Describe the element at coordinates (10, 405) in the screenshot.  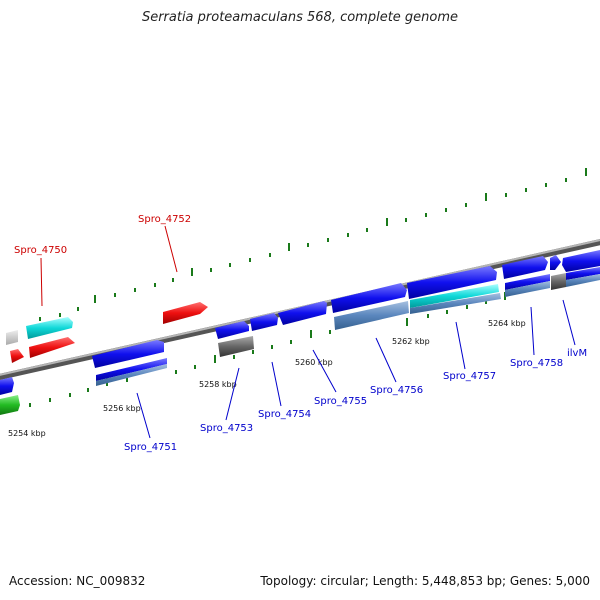
I see `gene-fragment-green-left` at that location.